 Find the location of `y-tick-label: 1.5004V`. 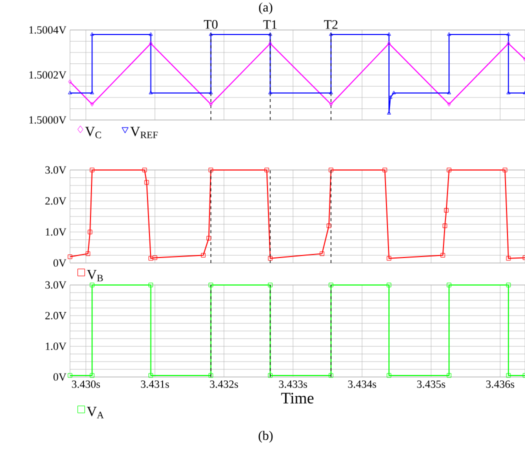

y-tick-label: 1.5004V is located at coordinates (47, 30).